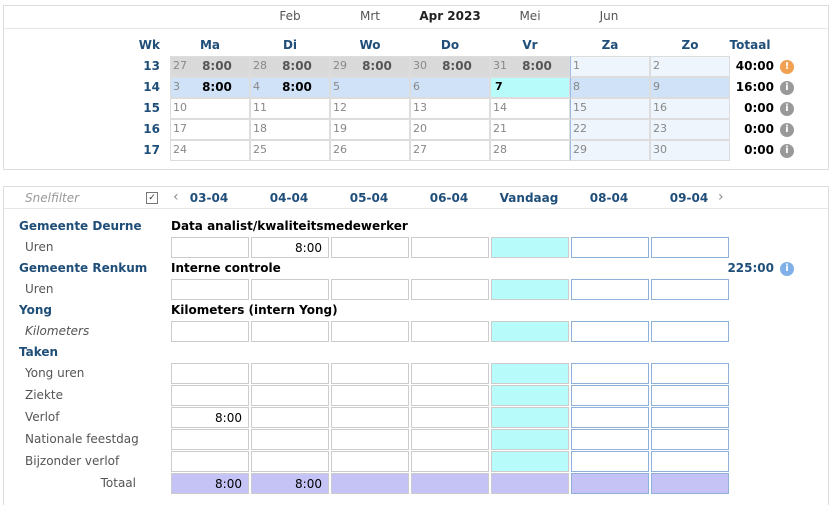 The height and width of the screenshot is (505, 831). What do you see at coordinates (152, 198) in the screenshot?
I see `checkbox: ✓` at bounding box center [152, 198].